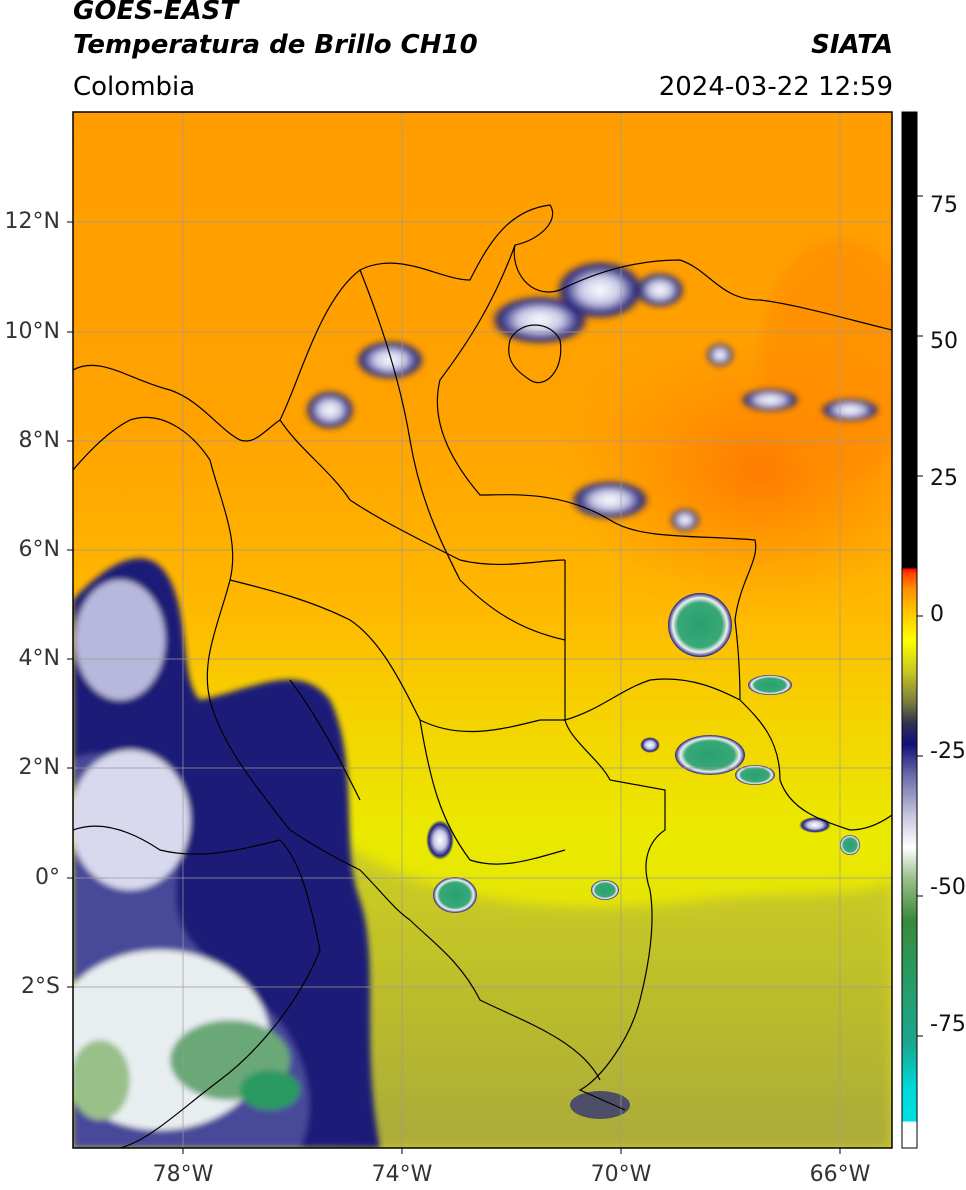  What do you see at coordinates (402, 1174) in the screenshot?
I see `lon-label: 74°W` at bounding box center [402, 1174].